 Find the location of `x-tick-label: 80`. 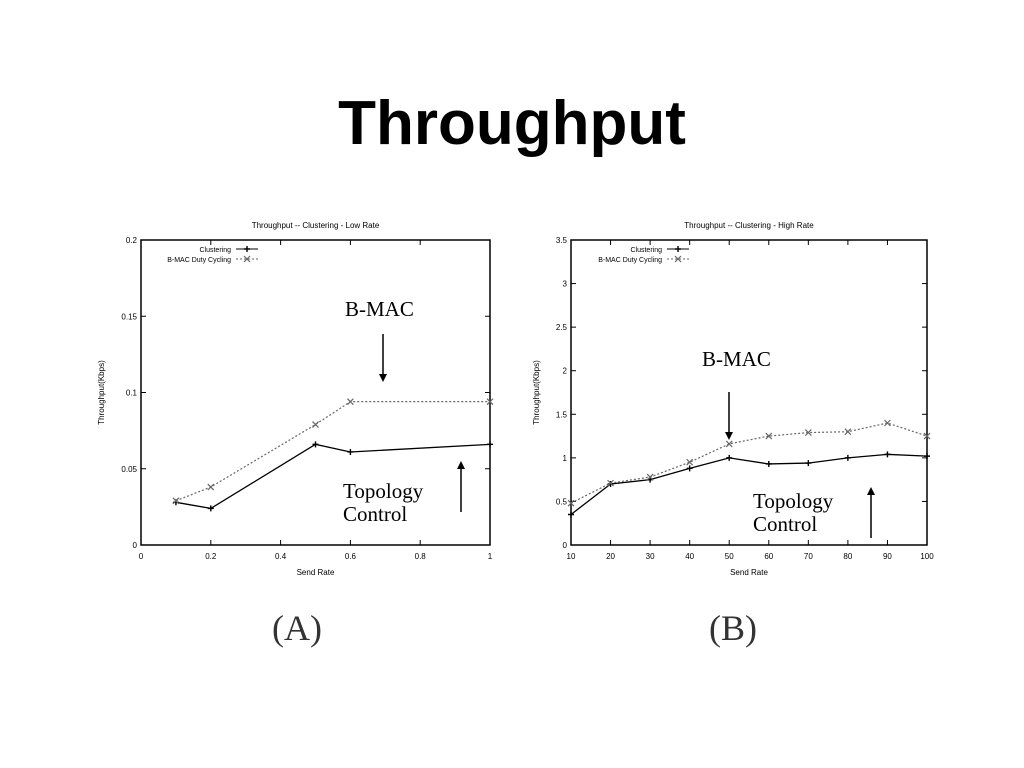

x-tick-label: 80 is located at coordinates (847, 556).